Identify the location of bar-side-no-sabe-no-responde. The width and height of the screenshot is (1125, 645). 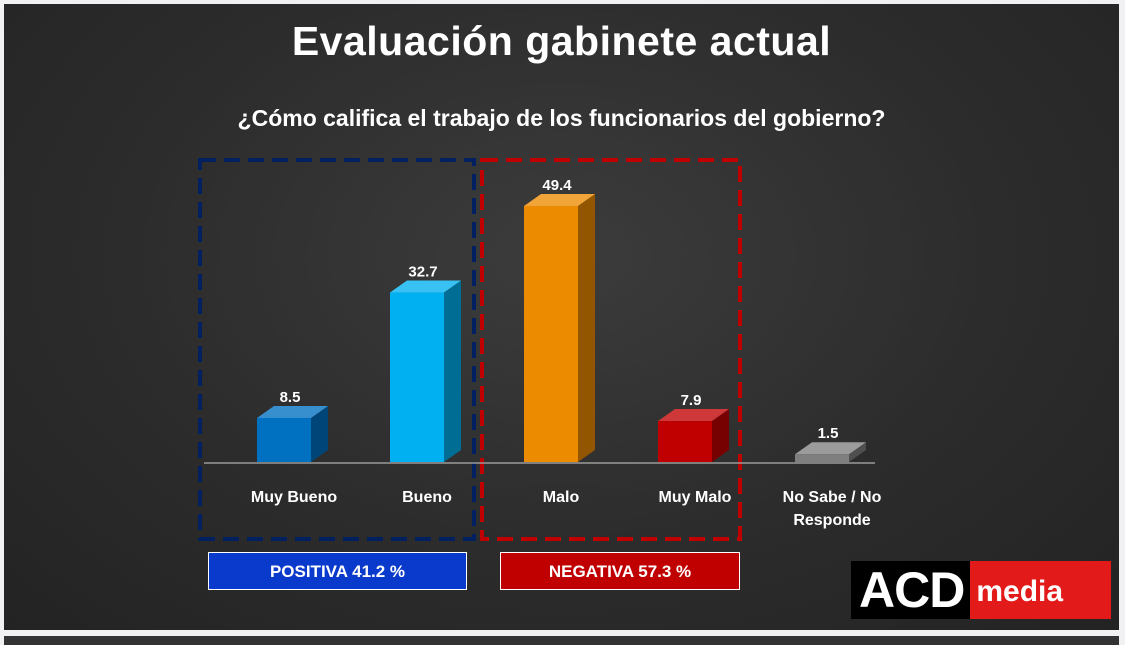
(857, 452).